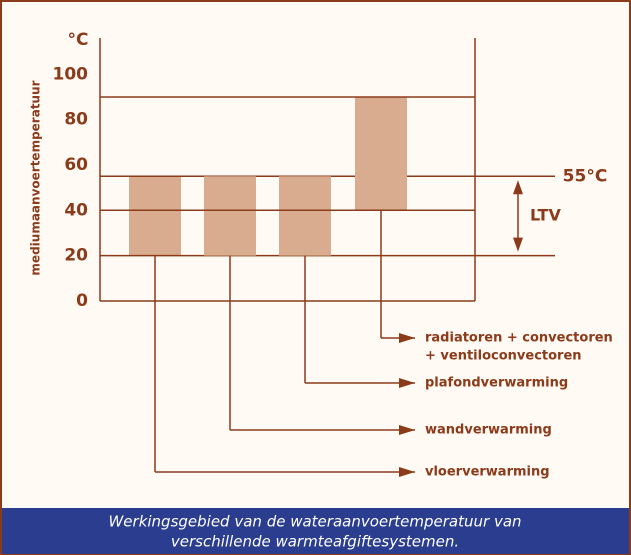  Describe the element at coordinates (78, 40) in the screenshot. I see `y-unit: °C` at that location.